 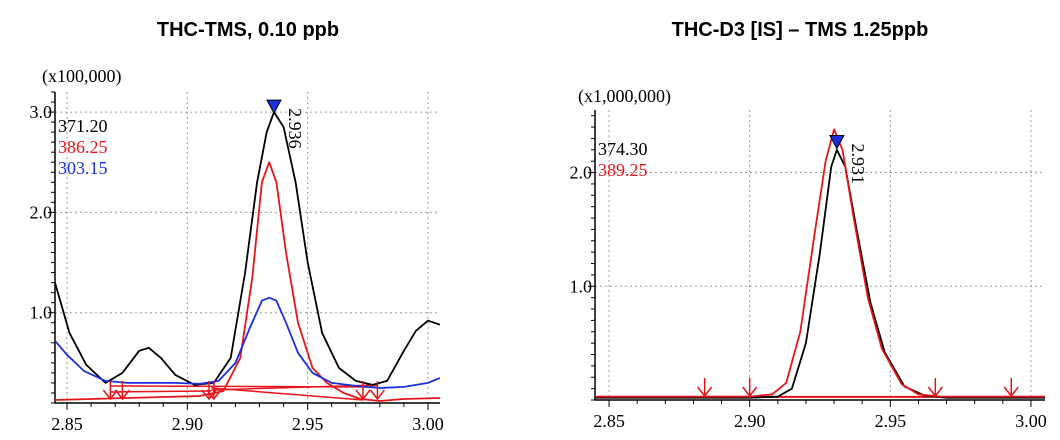 What do you see at coordinates (83, 126) in the screenshot?
I see `legend-entry: 371.20` at bounding box center [83, 126].